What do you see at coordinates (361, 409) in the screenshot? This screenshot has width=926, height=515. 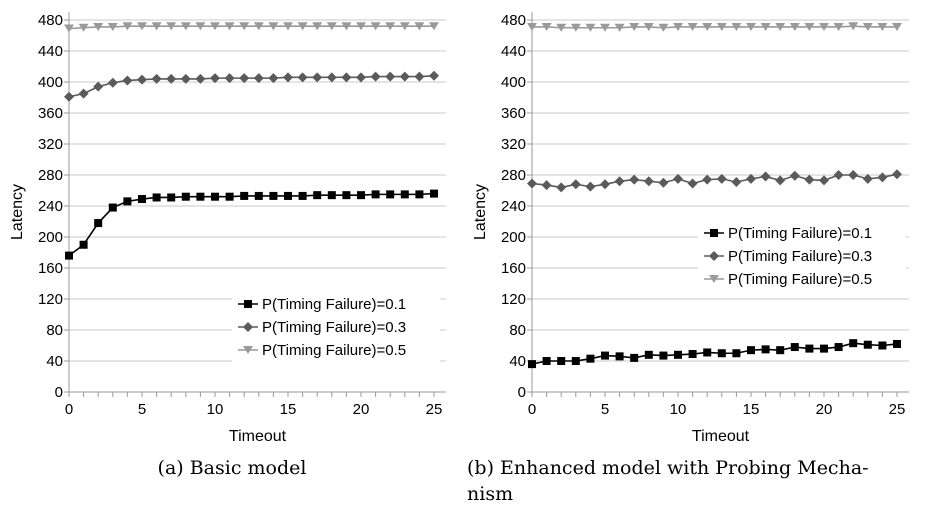 I see `x-tick-label: 20` at bounding box center [361, 409].